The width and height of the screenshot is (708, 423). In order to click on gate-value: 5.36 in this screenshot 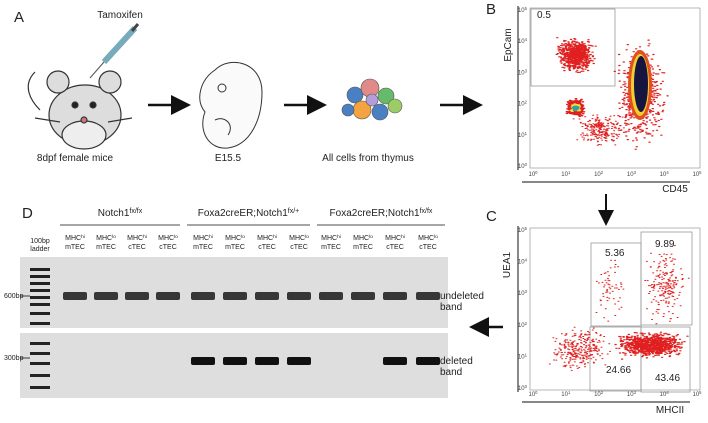, I will do `click(615, 253)`.